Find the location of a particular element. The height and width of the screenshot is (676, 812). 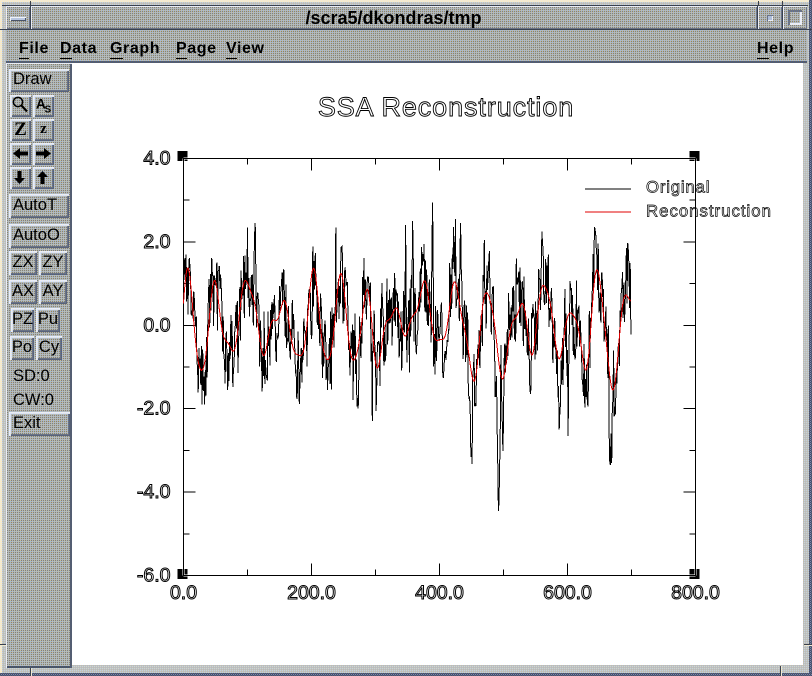

svg-text: A is located at coordinates (41, 104).